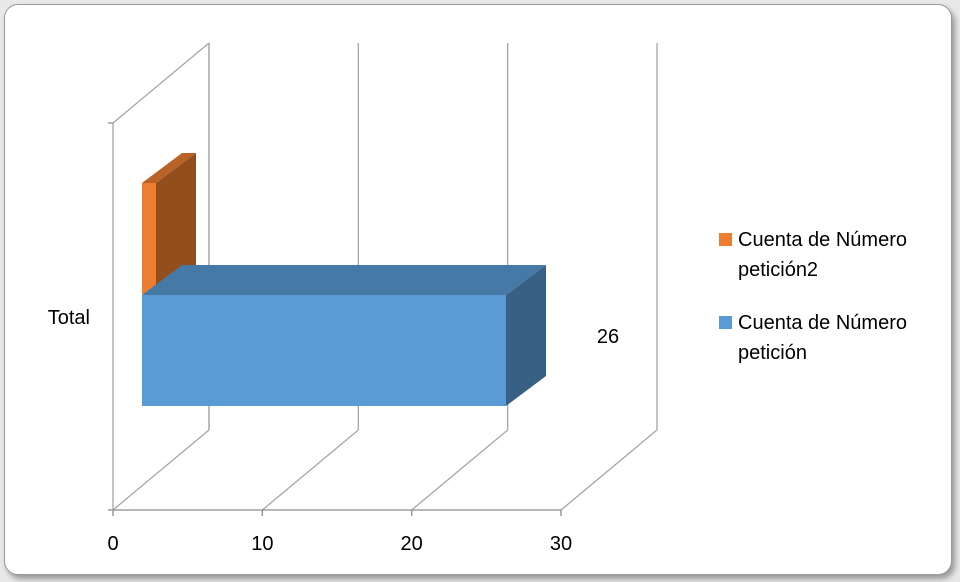 This screenshot has height=582, width=960. I want to click on bar-cuenta-numero-peticion2, so click(169, 224).